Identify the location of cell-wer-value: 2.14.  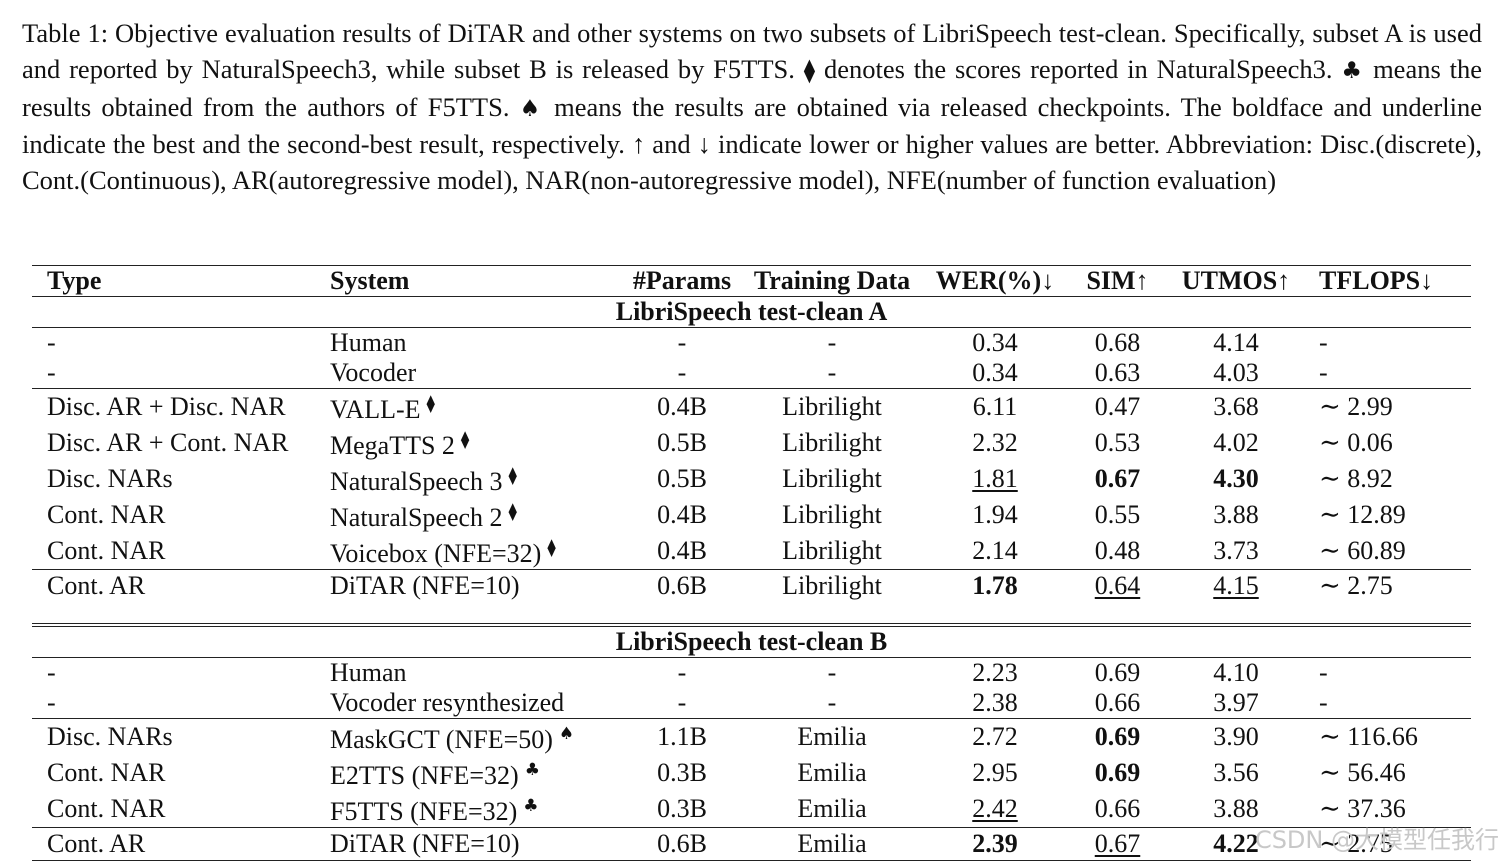
(995, 550).